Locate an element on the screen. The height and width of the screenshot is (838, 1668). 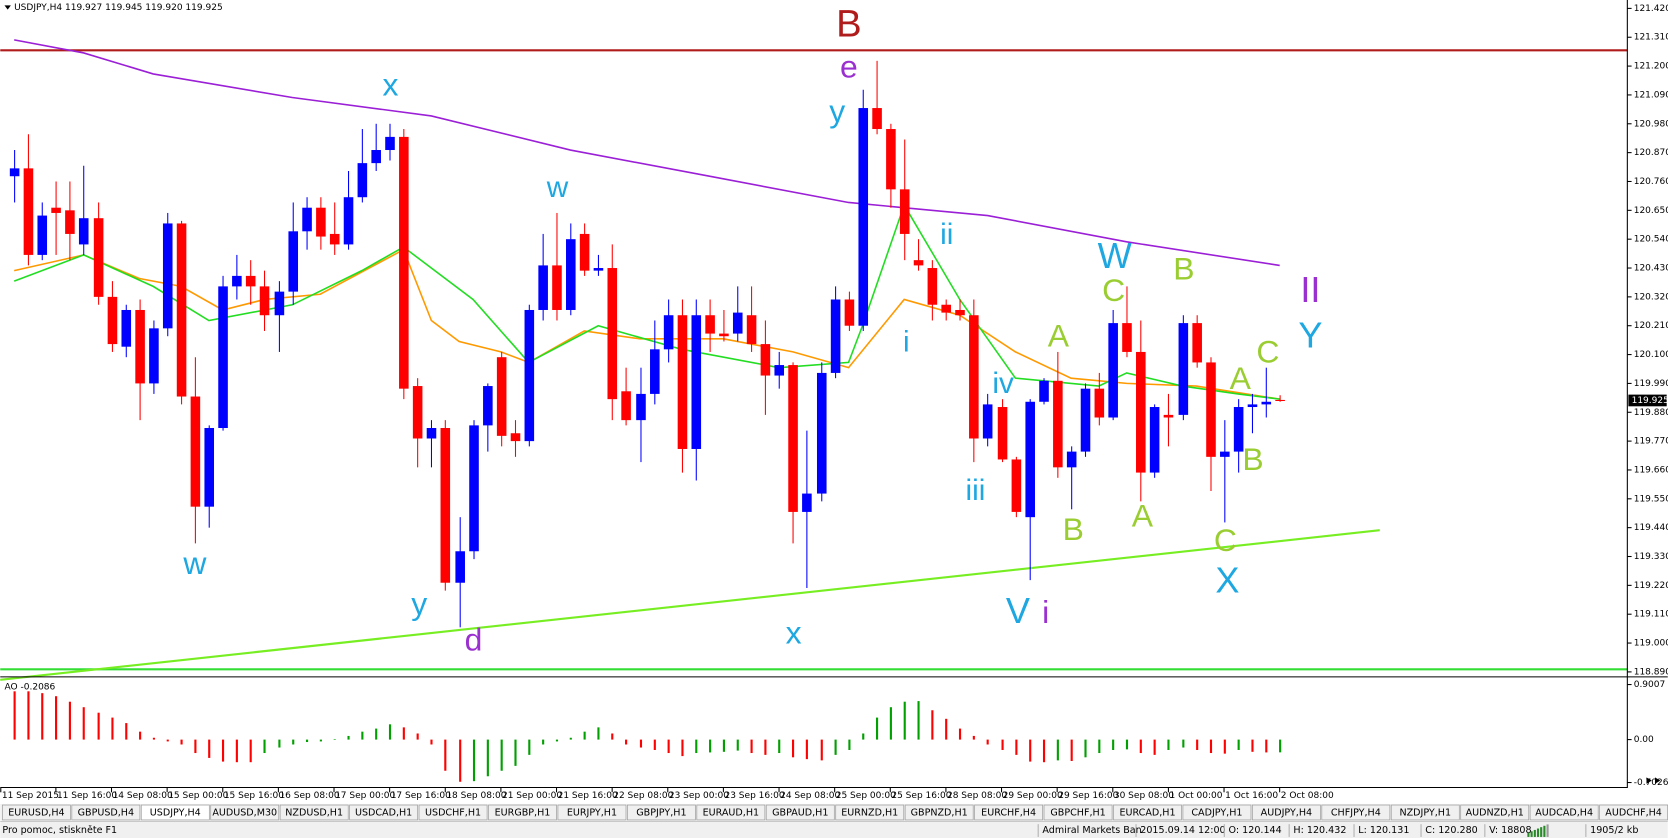
tab-label: CHFJPY,H4 is located at coordinates (1356, 813).